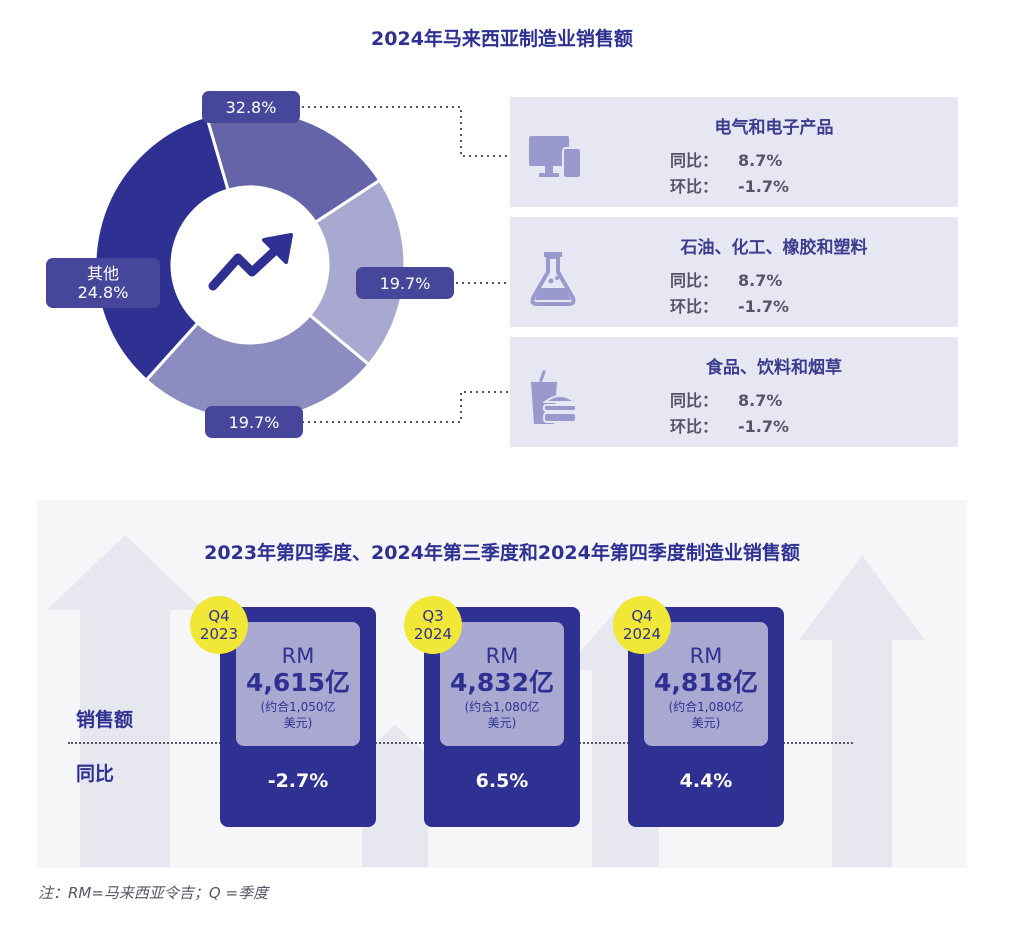 This screenshot has width=1024, height=925. I want to click on slice-label-2: 19.7%, so click(405, 283).